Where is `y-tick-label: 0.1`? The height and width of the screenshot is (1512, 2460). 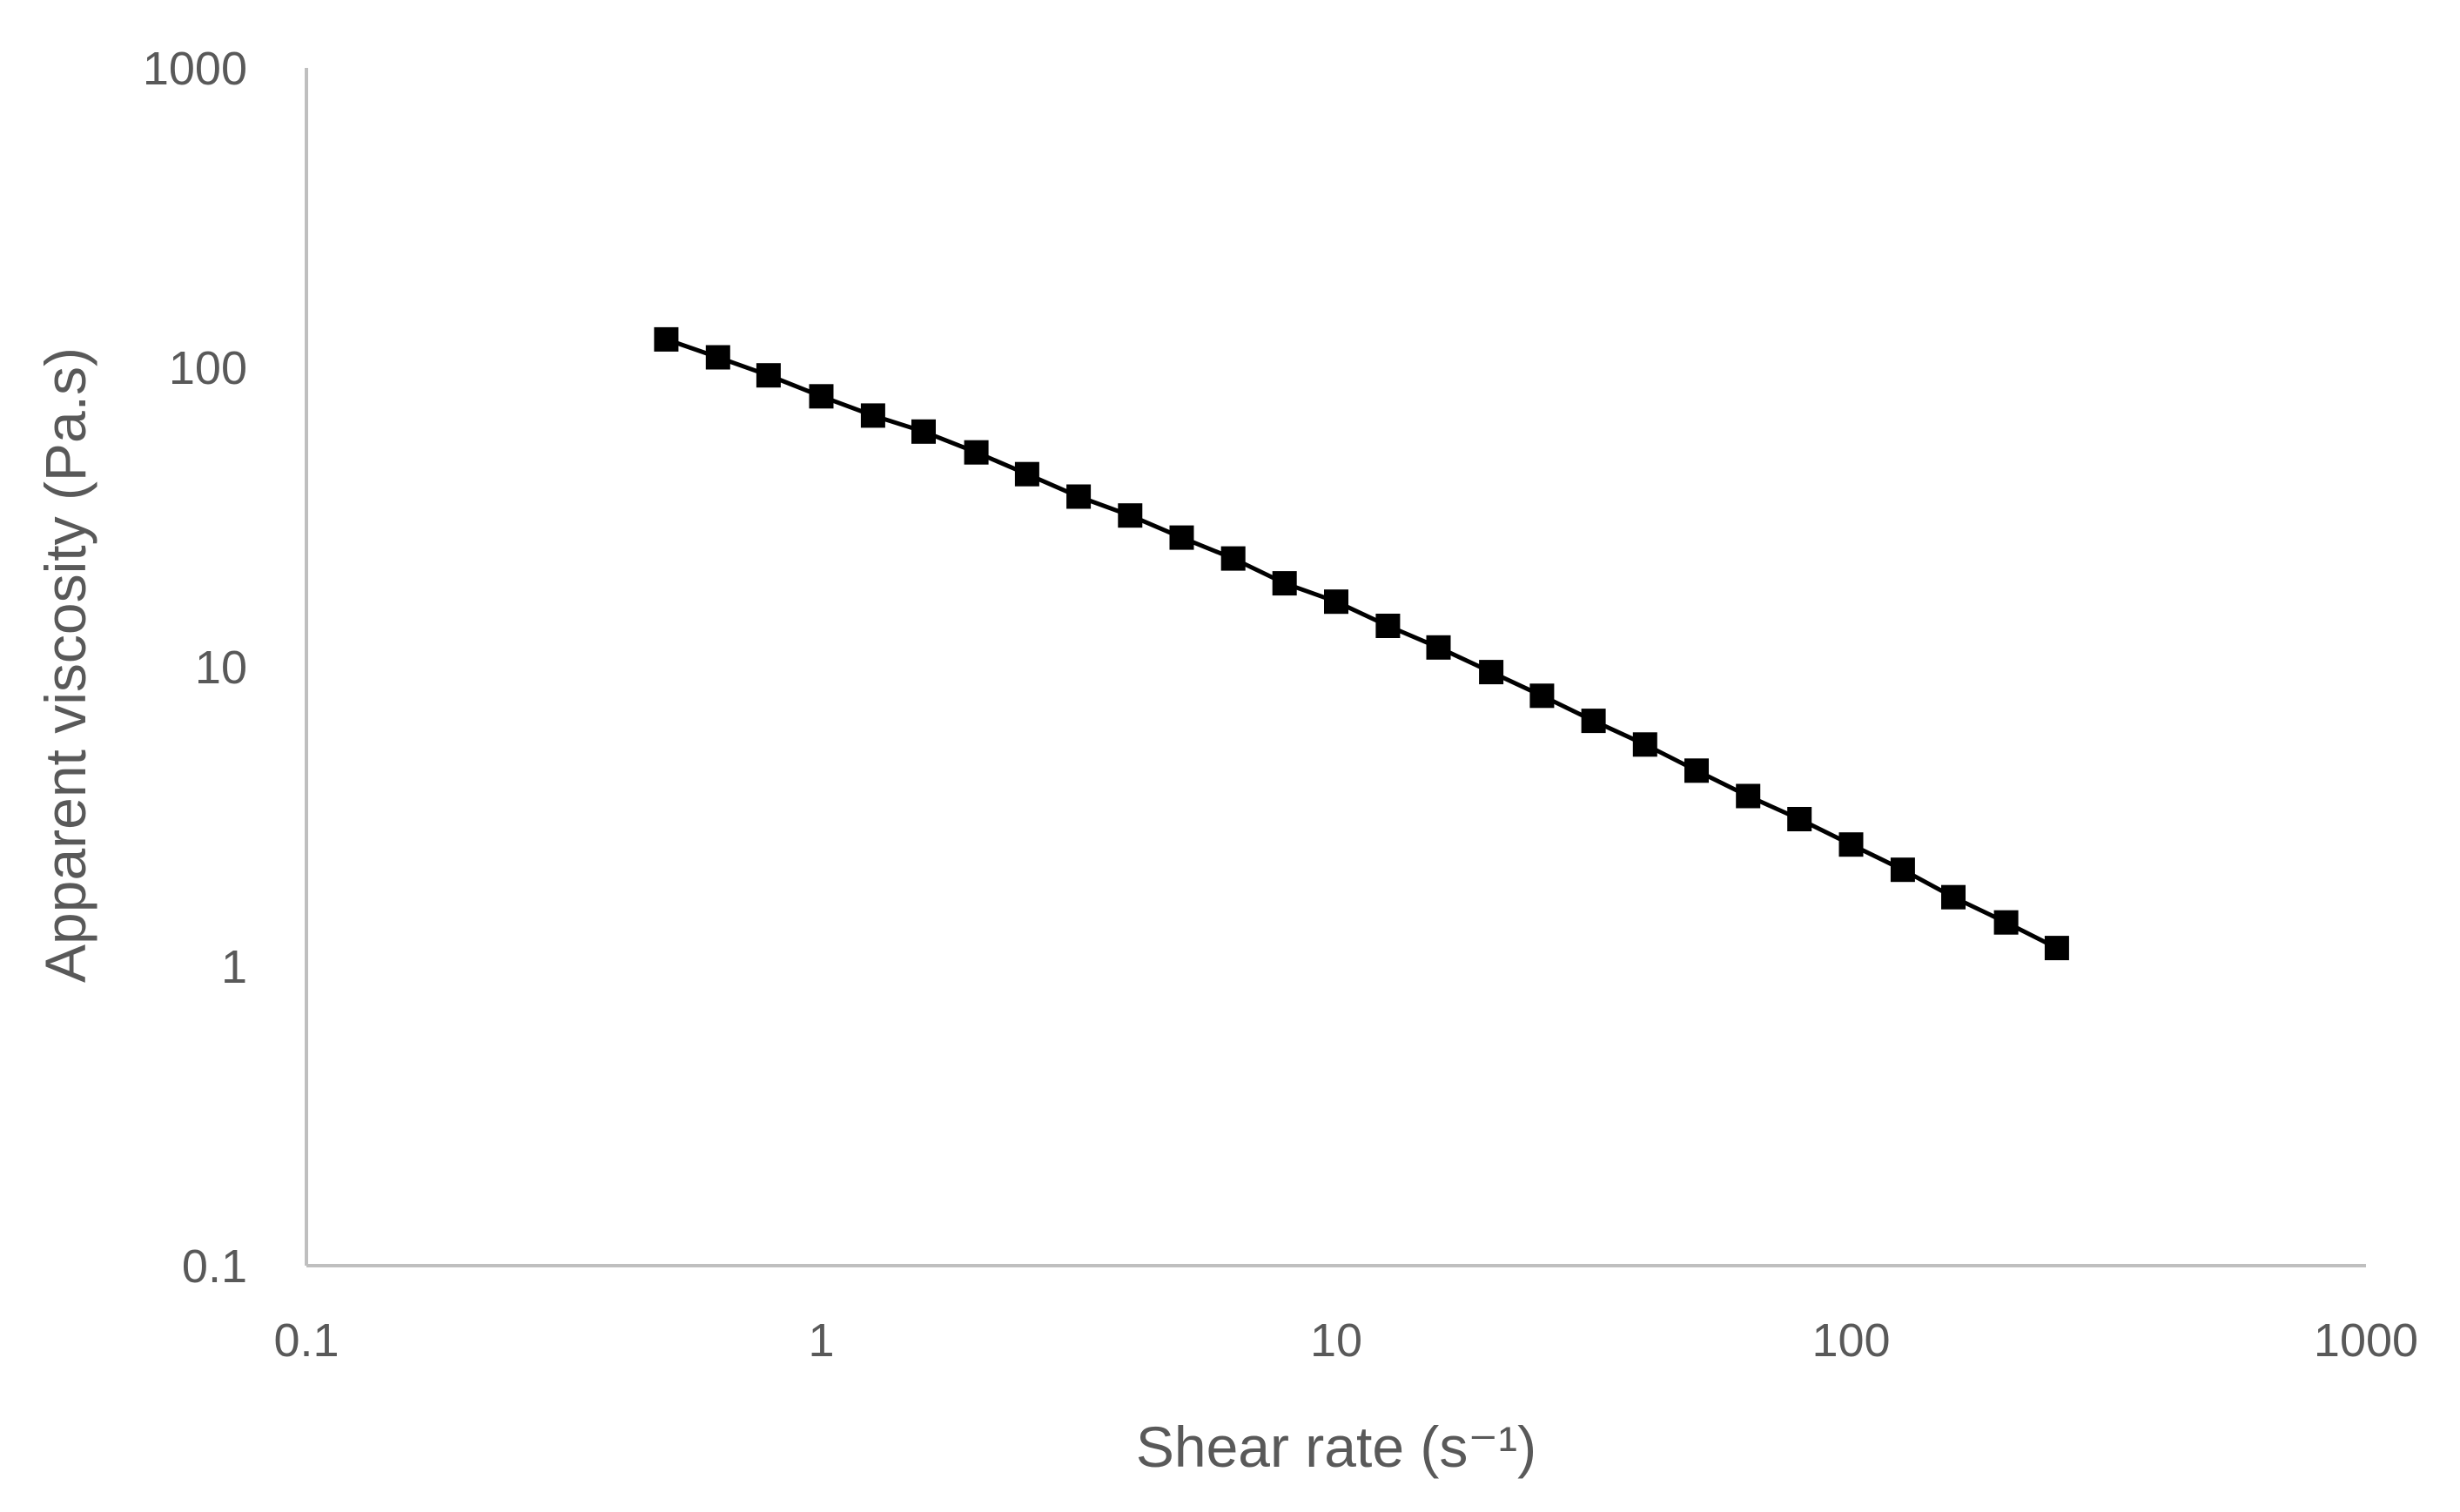 y-tick-label: 0.1 is located at coordinates (214, 1266).